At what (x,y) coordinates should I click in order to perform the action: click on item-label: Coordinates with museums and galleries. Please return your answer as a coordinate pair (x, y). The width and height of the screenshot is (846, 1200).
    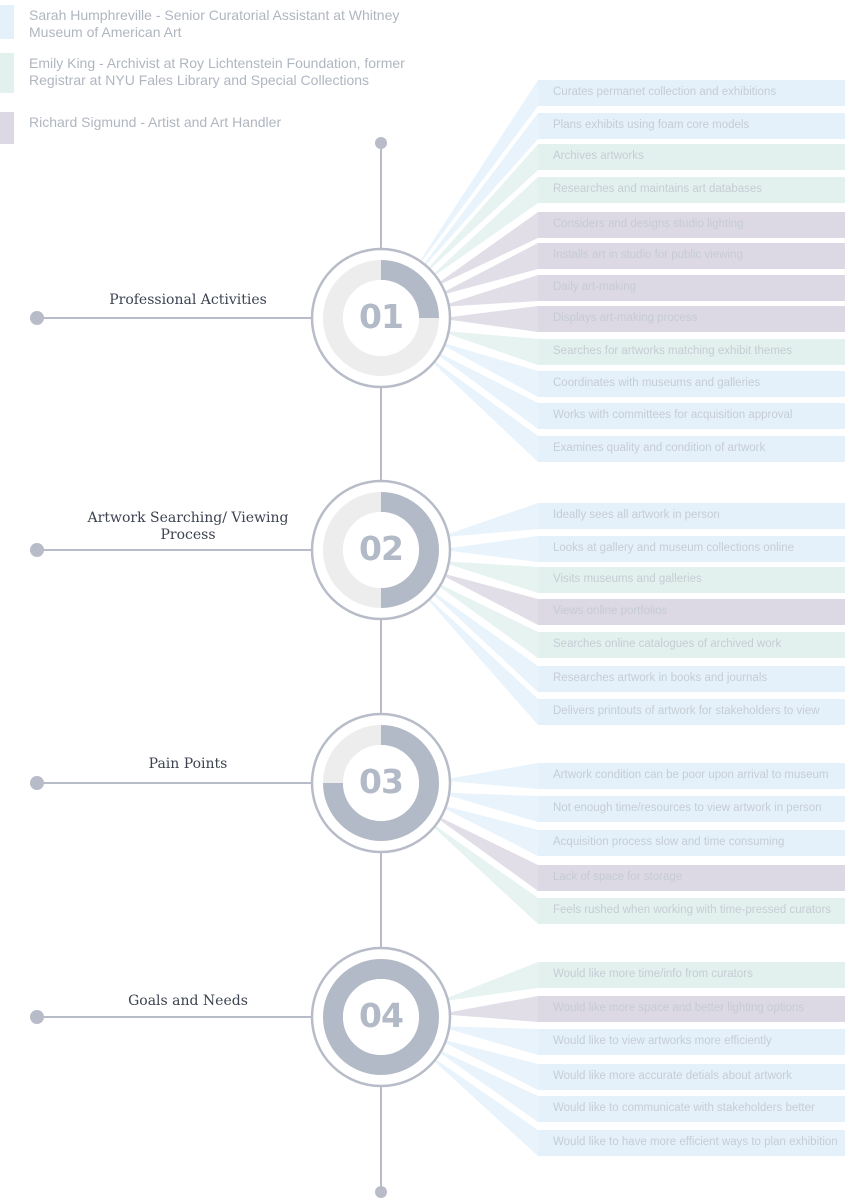
    Looking at the image, I should click on (657, 383).